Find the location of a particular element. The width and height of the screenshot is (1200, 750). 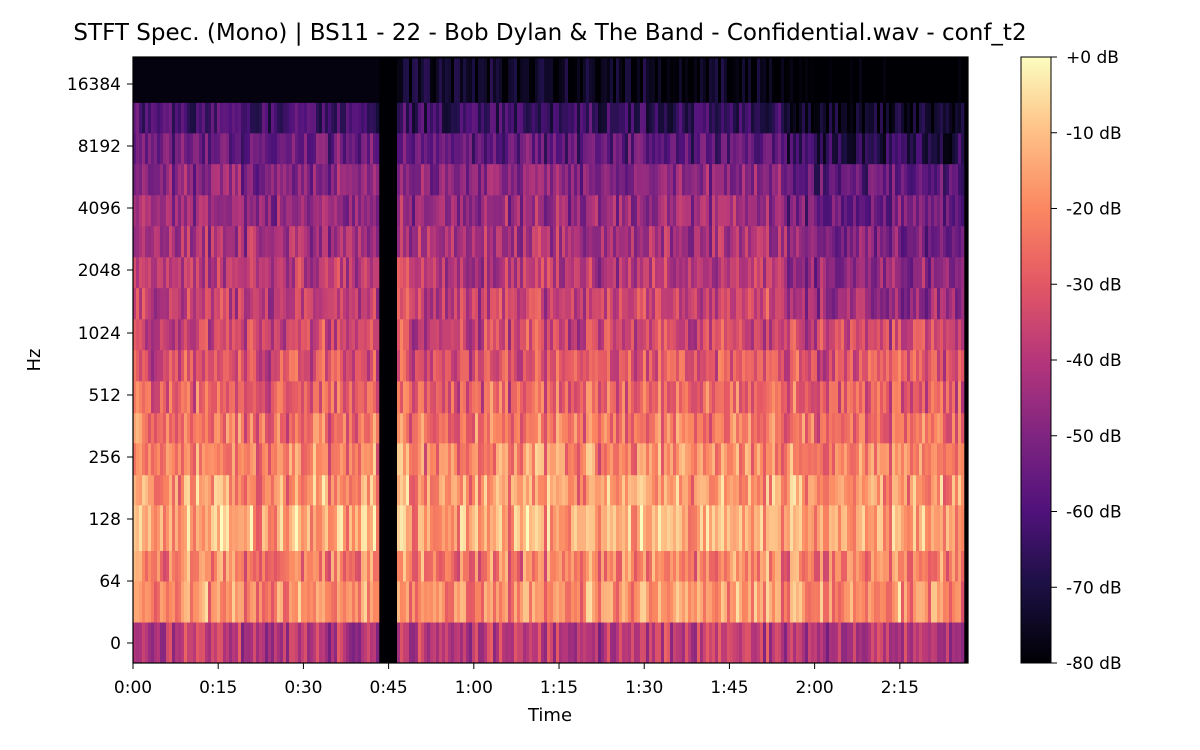

y-tick-label: 8192 is located at coordinates (99, 147).